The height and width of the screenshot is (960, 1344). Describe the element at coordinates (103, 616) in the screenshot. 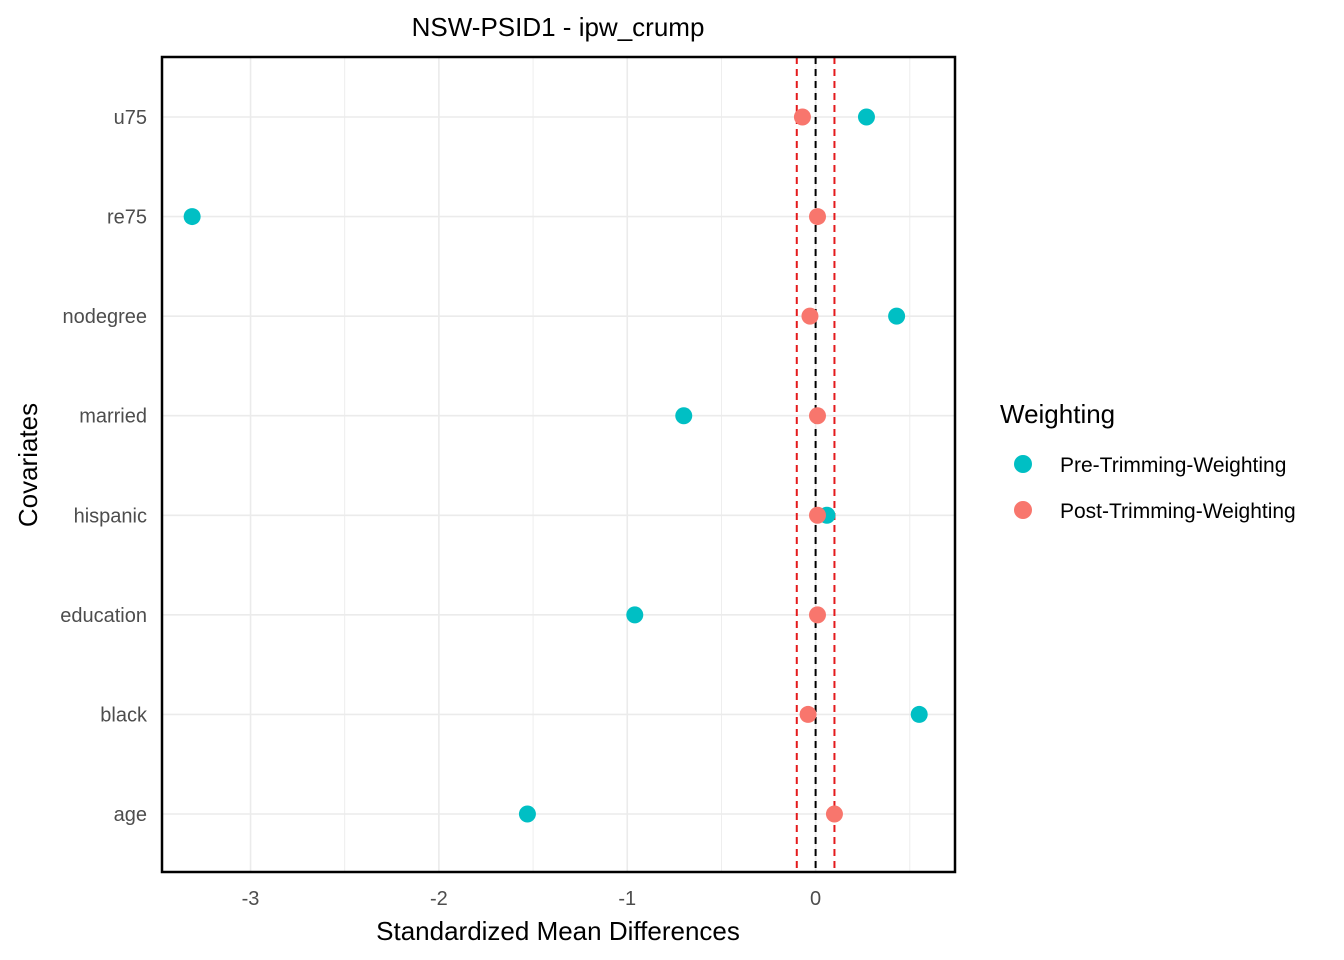

I see `y-tick-label: education` at that location.